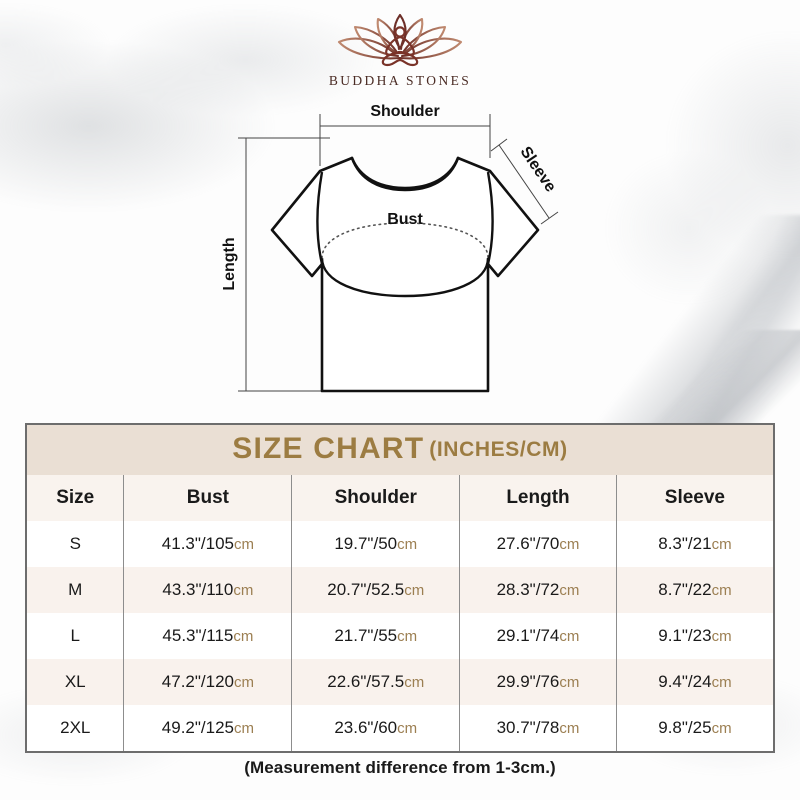  I want to click on measurement-footnote: (Measurement difference from 1-3cm.), so click(400, 767).